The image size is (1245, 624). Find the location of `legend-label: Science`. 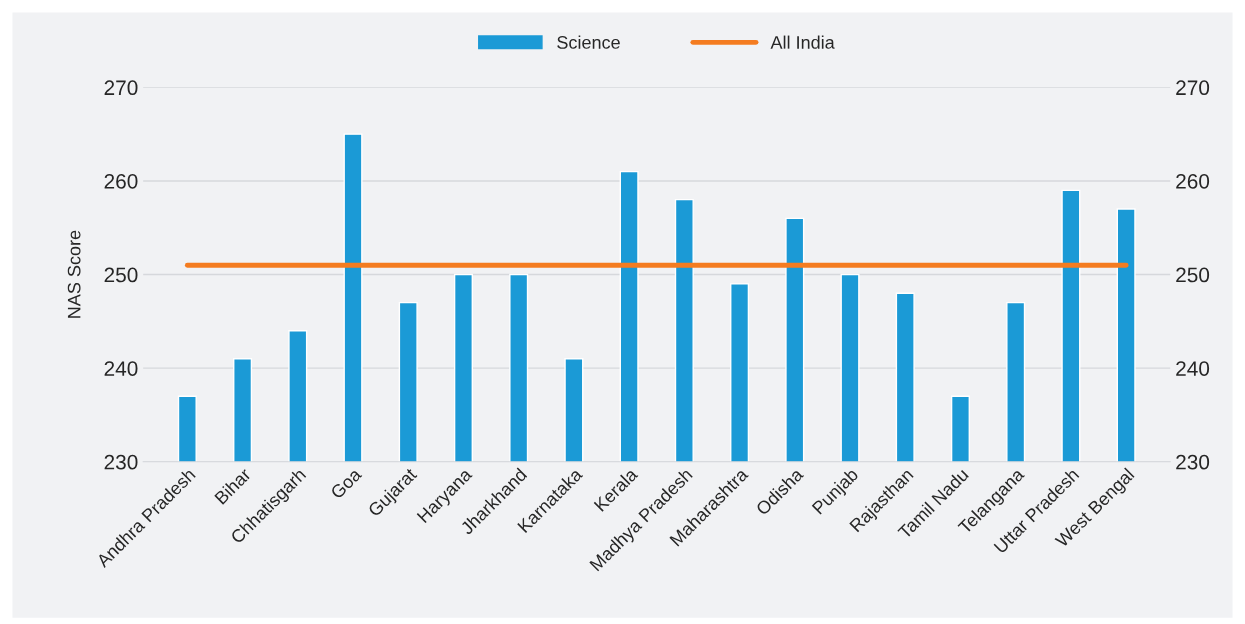

legend-label: Science is located at coordinates (588, 42).